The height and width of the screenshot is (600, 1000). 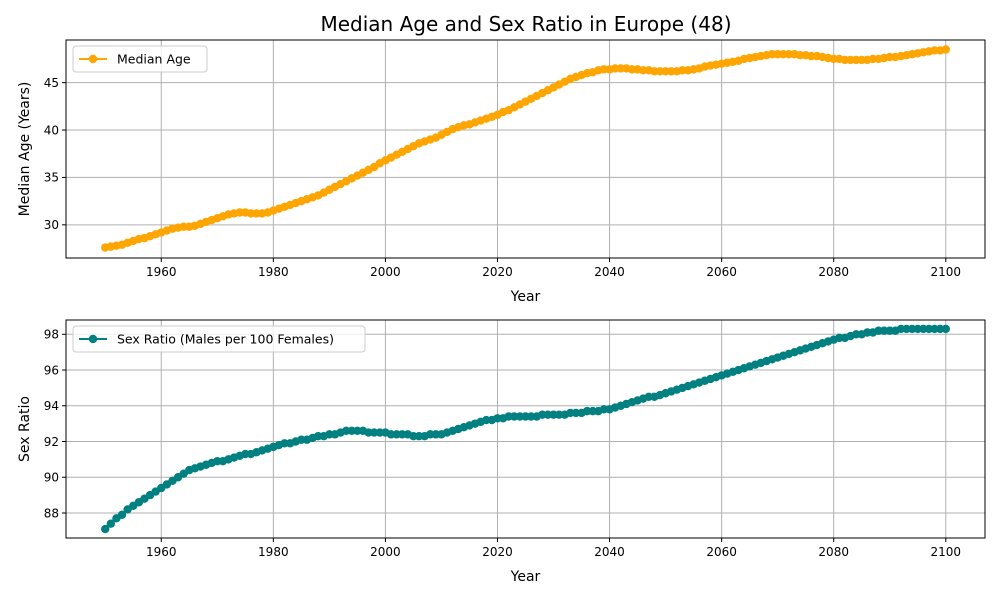 I want to click on sex-ratio-y-tick-label: 98, so click(x=51, y=335).